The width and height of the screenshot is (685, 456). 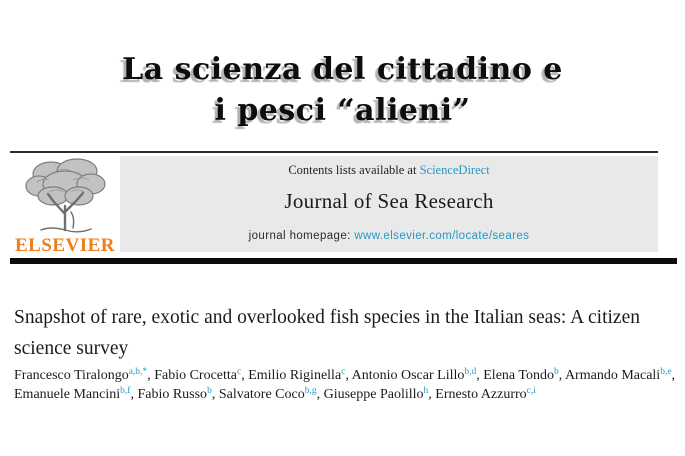 I want to click on contents-text: Contents lists available at, so click(x=354, y=170).